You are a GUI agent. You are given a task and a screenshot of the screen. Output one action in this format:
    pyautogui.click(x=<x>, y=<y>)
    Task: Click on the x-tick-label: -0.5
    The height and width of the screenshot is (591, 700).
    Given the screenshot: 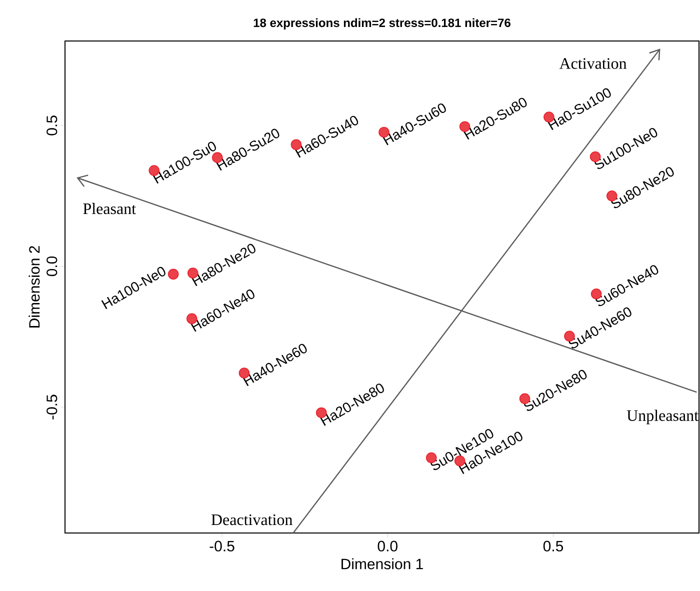 What is the action you would take?
    pyautogui.click(x=222, y=546)
    